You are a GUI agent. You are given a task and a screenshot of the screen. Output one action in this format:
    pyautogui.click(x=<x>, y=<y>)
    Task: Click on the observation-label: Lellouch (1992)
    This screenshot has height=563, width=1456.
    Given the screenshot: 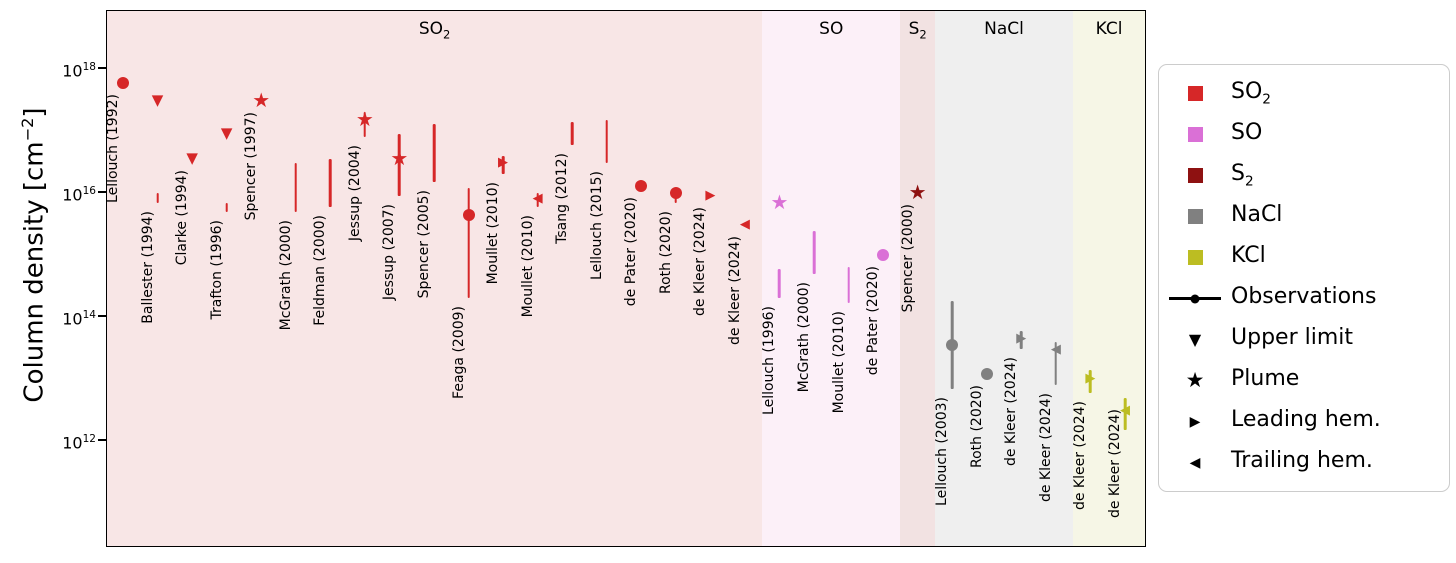 What is the action you would take?
    pyautogui.click(x=113, y=148)
    